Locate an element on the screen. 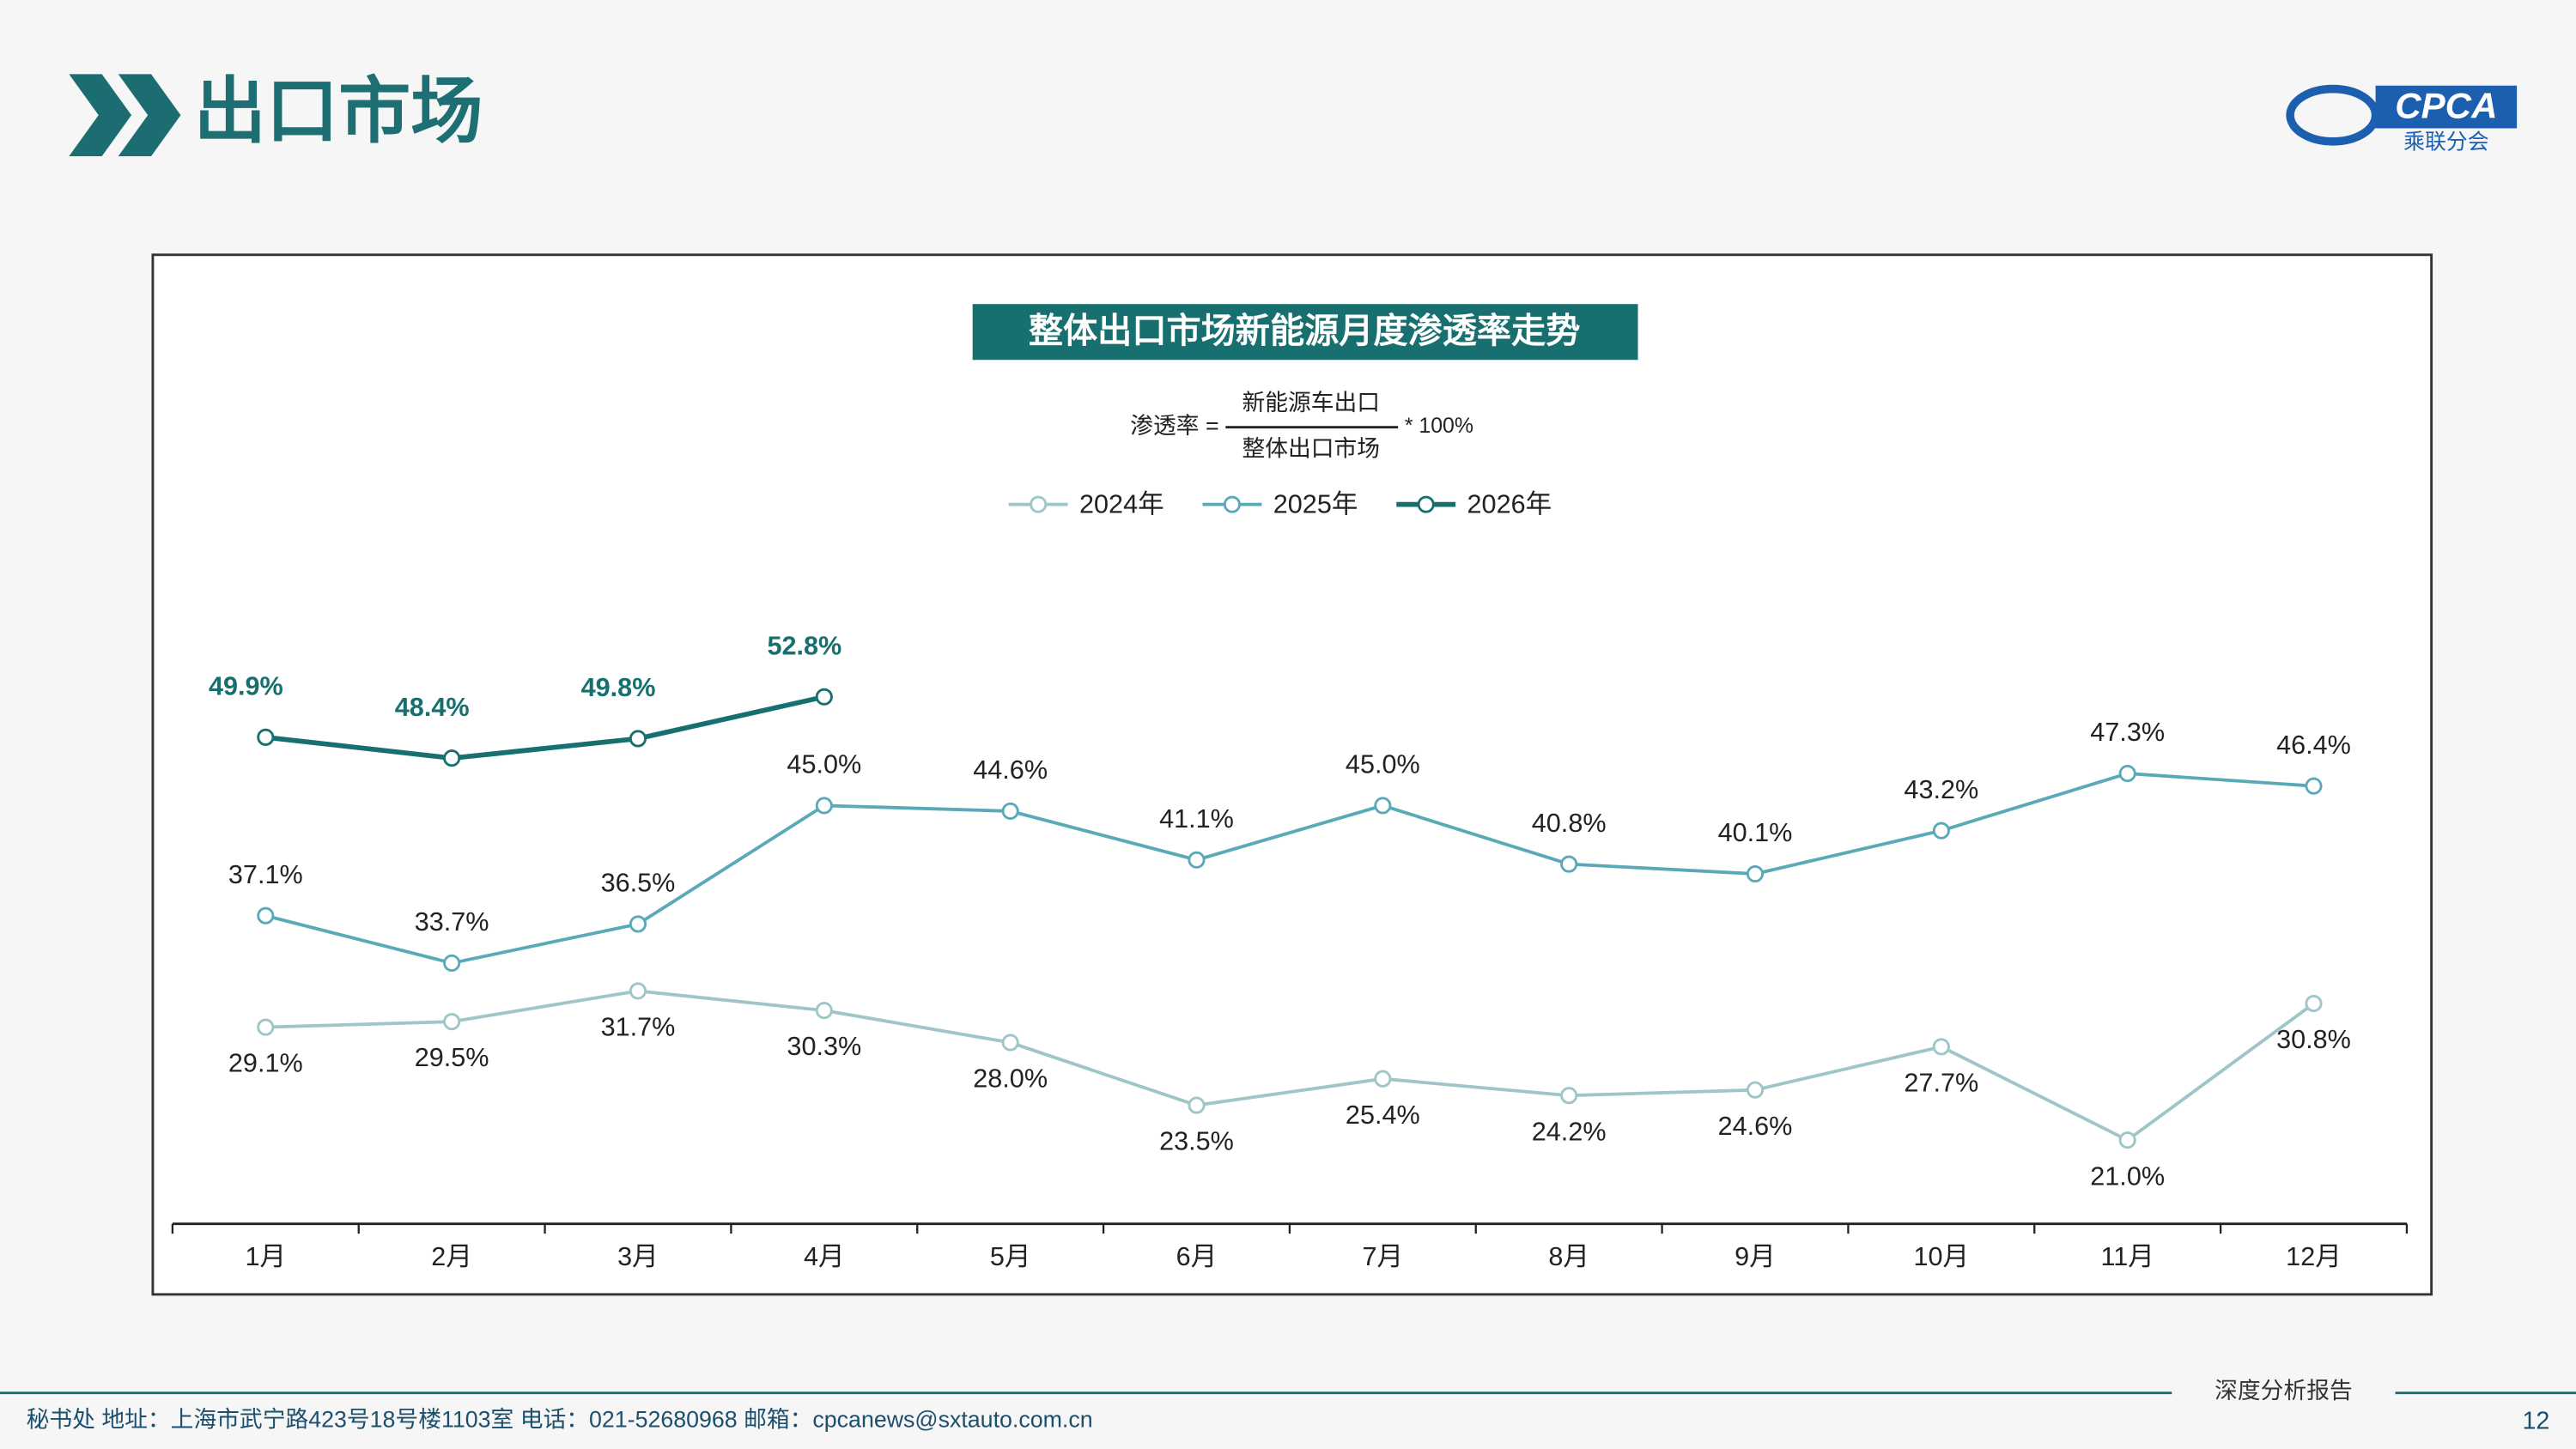  data-label: 30.3% is located at coordinates (824, 1046).